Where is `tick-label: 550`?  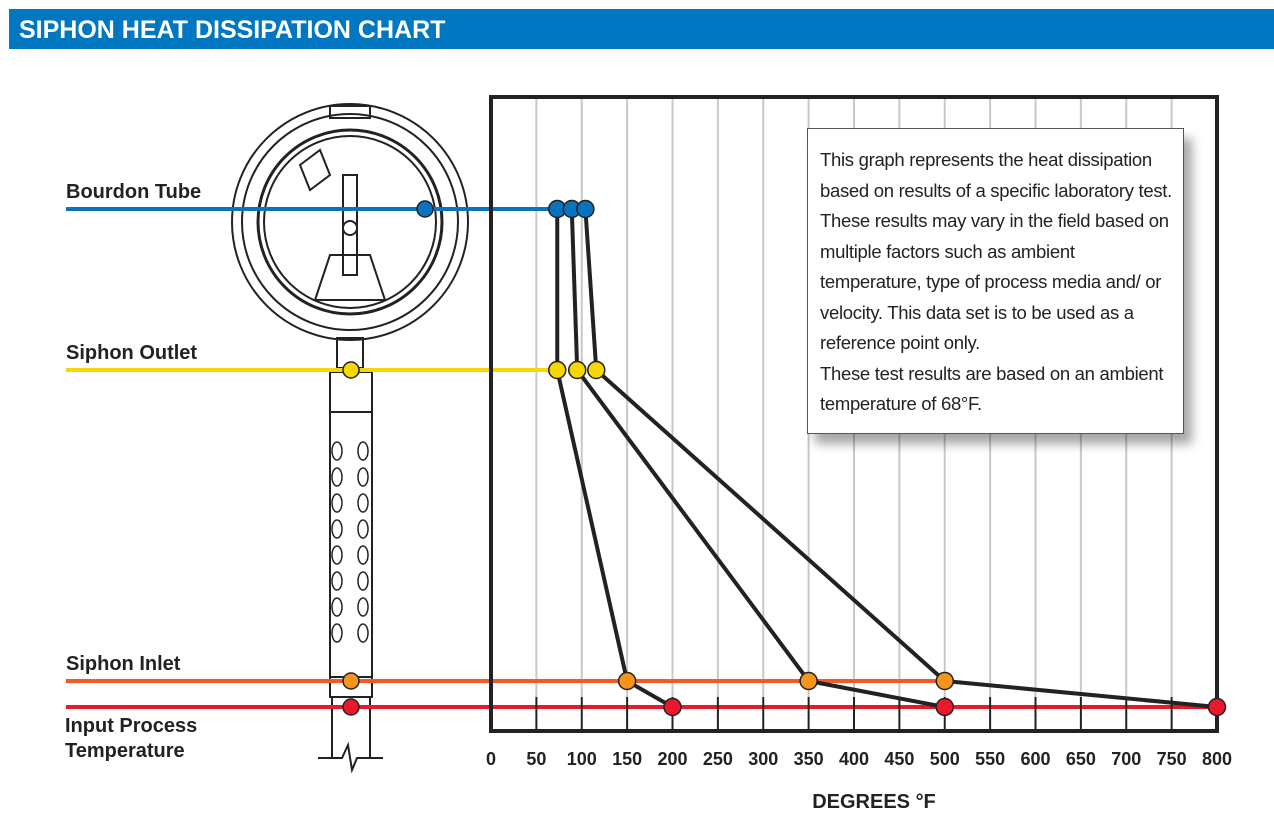
tick-label: 550 is located at coordinates (990, 759).